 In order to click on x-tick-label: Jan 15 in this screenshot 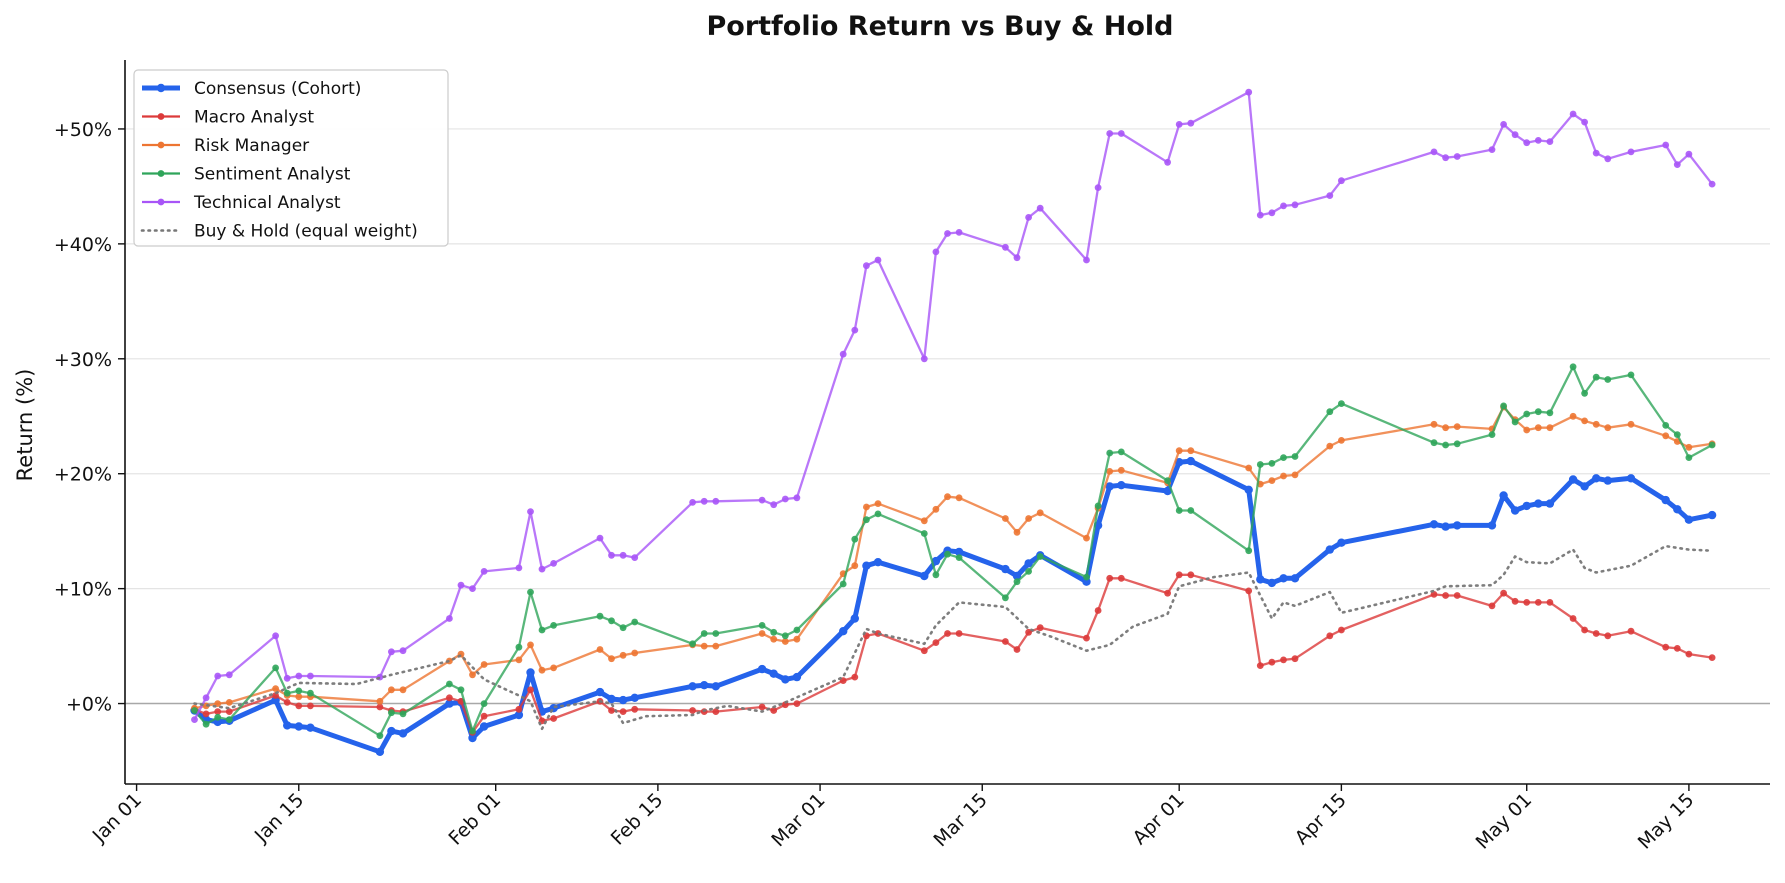, I will do `click(279, 818)`.